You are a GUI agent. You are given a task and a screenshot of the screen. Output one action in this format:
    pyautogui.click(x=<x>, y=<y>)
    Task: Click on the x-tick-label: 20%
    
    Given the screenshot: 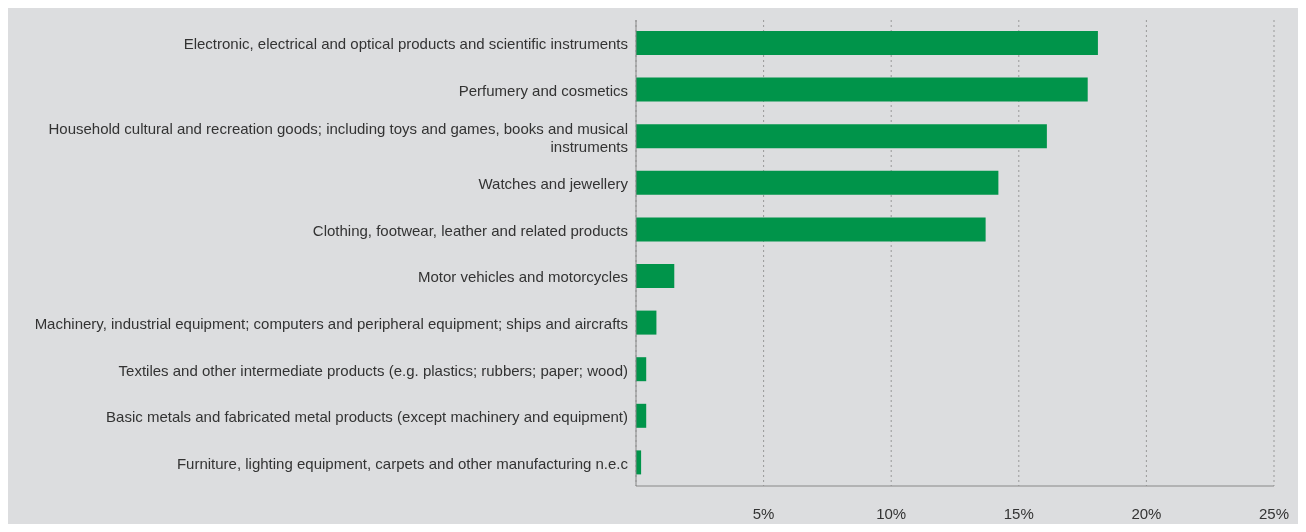 What is the action you would take?
    pyautogui.click(x=1146, y=513)
    